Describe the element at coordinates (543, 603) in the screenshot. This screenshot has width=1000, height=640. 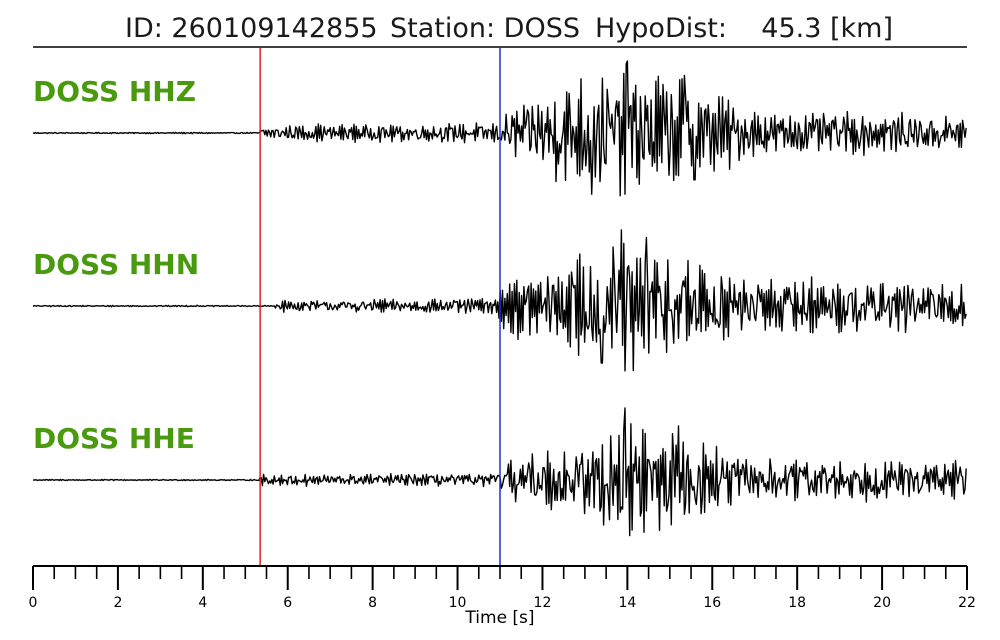
I see `x-tick-label: 12` at that location.